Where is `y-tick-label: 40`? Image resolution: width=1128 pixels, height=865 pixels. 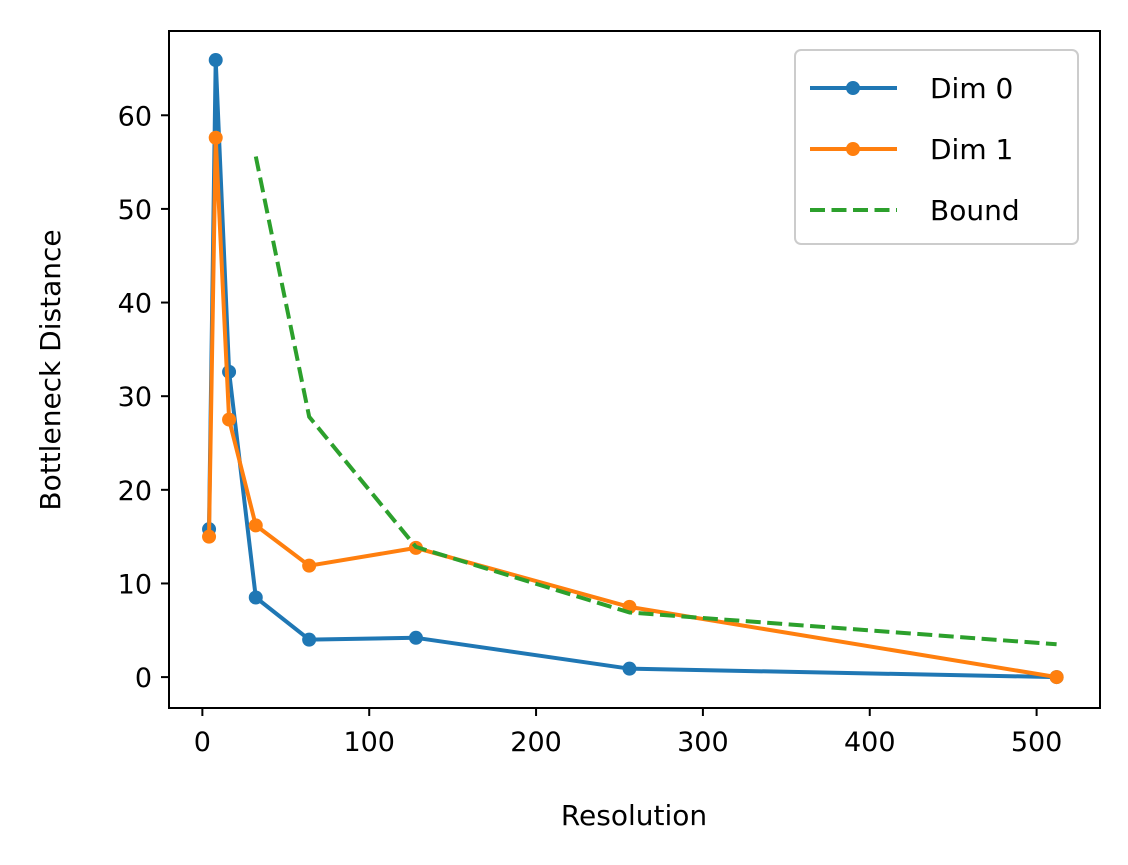
y-tick-label: 40 is located at coordinates (135, 304).